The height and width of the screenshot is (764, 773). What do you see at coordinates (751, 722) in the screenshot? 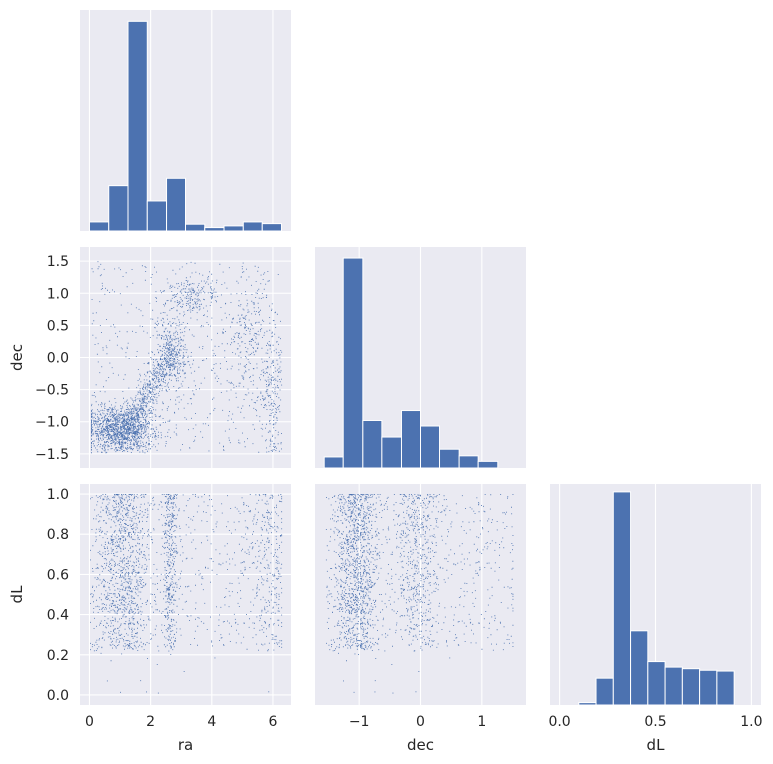
I see `x-tick-label: 1.0` at bounding box center [751, 722].